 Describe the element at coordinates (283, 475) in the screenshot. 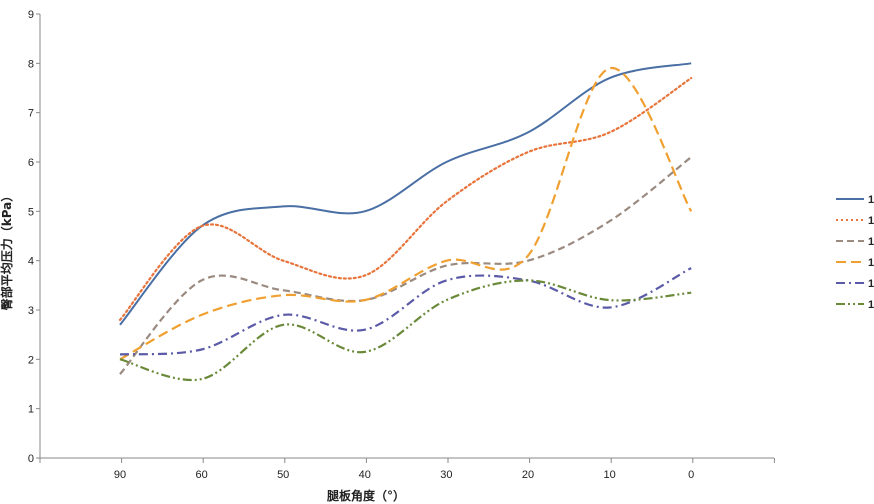

I see `x-tick-label: 50` at that location.